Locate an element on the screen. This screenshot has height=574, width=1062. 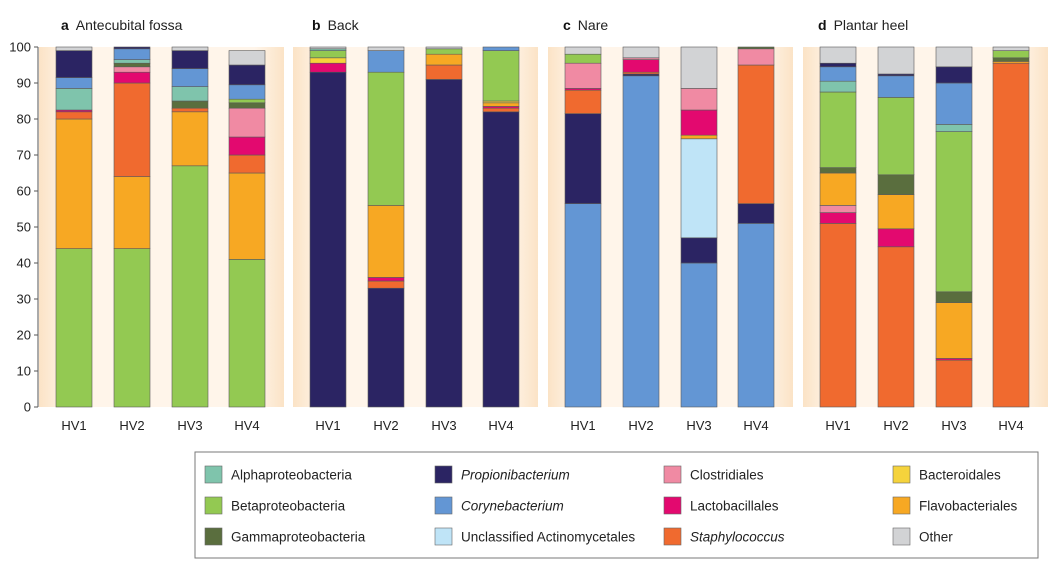
bar-segment-a-hv4-beta is located at coordinates (247, 101).